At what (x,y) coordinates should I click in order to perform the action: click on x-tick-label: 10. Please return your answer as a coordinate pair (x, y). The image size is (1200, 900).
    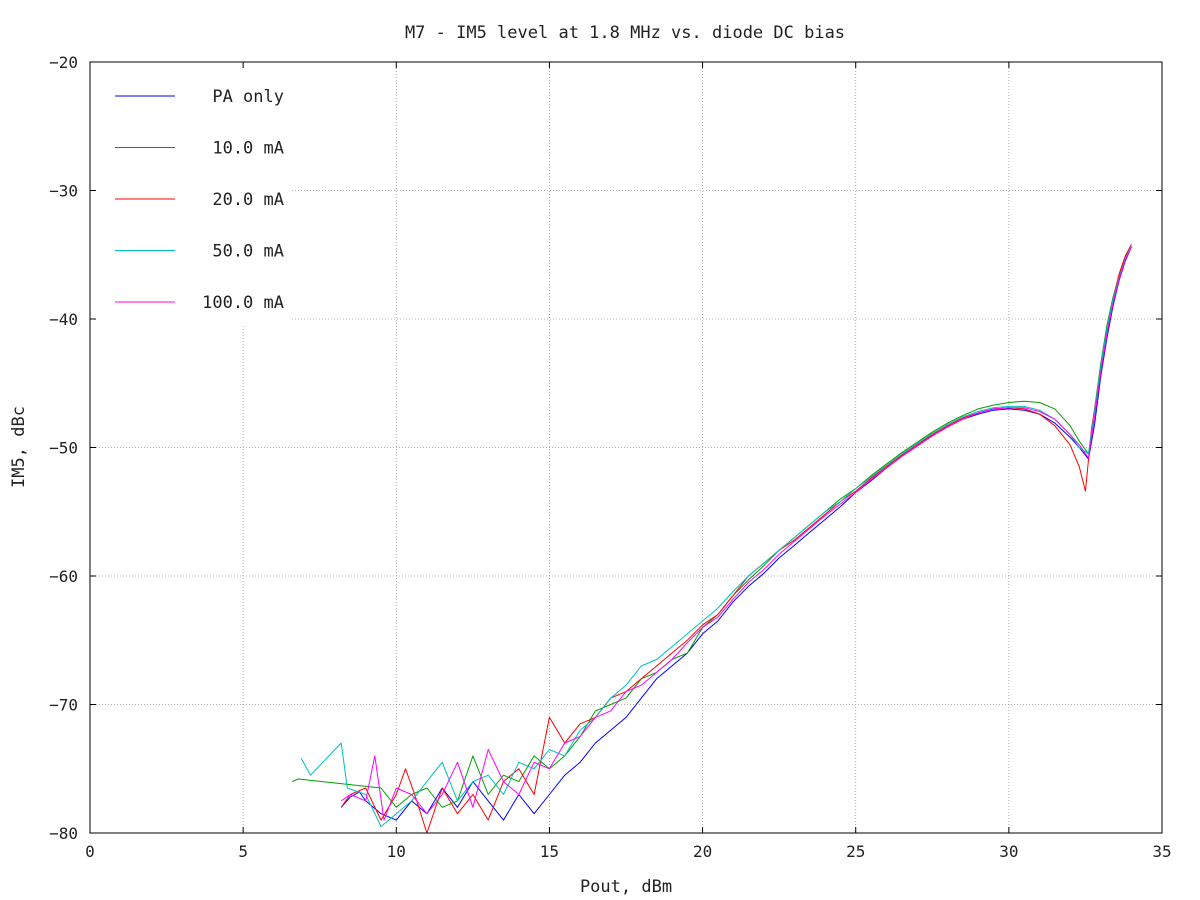
    Looking at the image, I should click on (396, 851).